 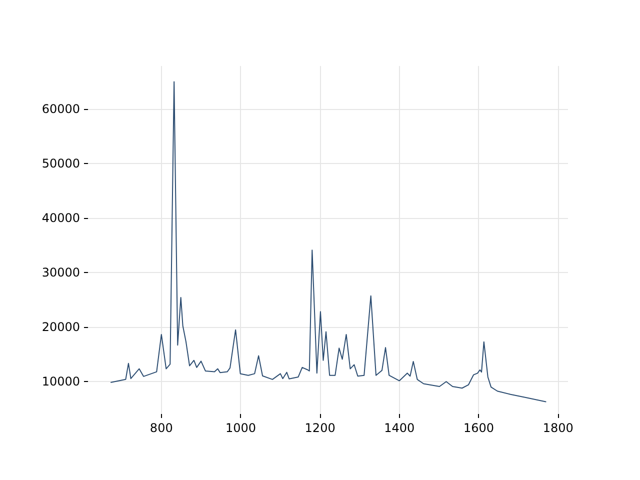 What do you see at coordinates (161, 428) in the screenshot?
I see `x-tick-label: 800` at bounding box center [161, 428].